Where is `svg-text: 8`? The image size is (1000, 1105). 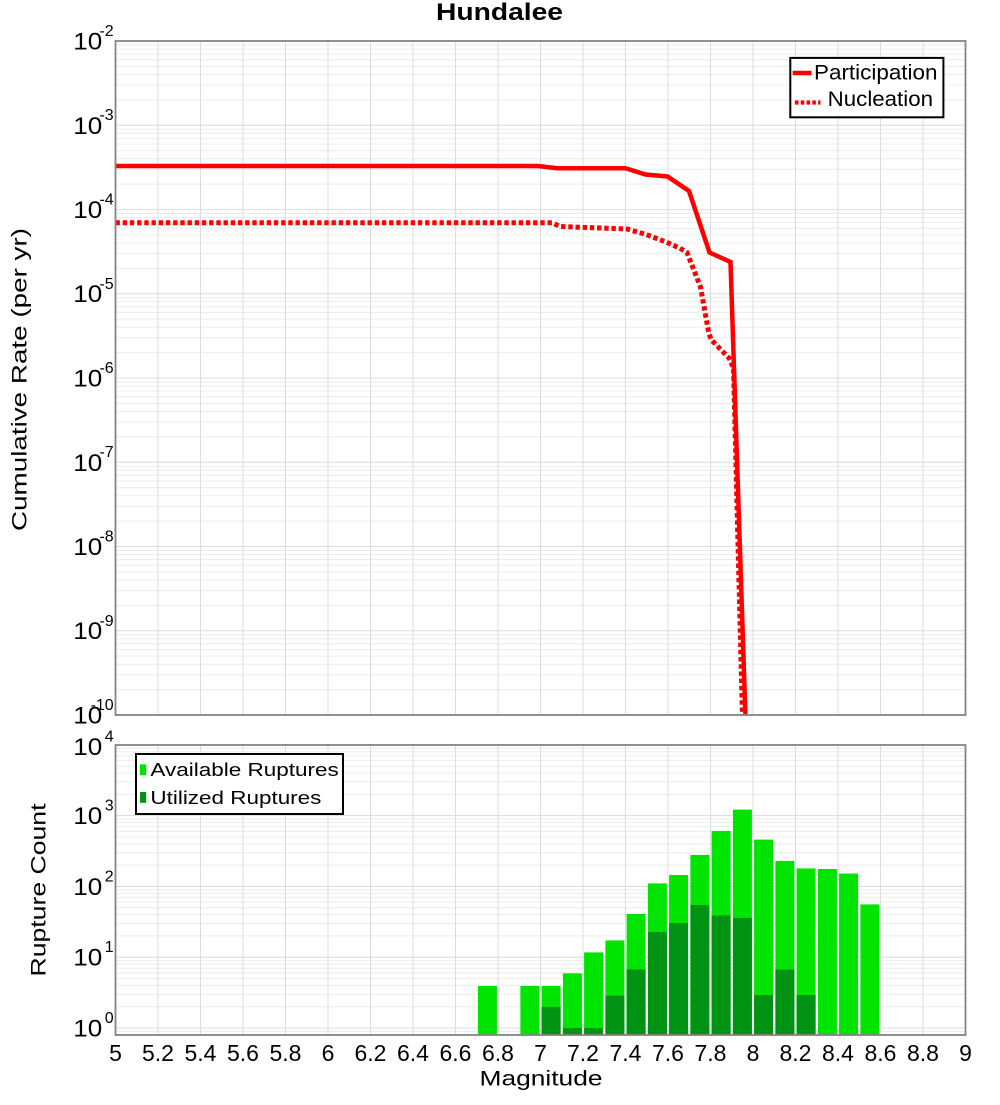 svg-text: 8 is located at coordinates (753, 1053).